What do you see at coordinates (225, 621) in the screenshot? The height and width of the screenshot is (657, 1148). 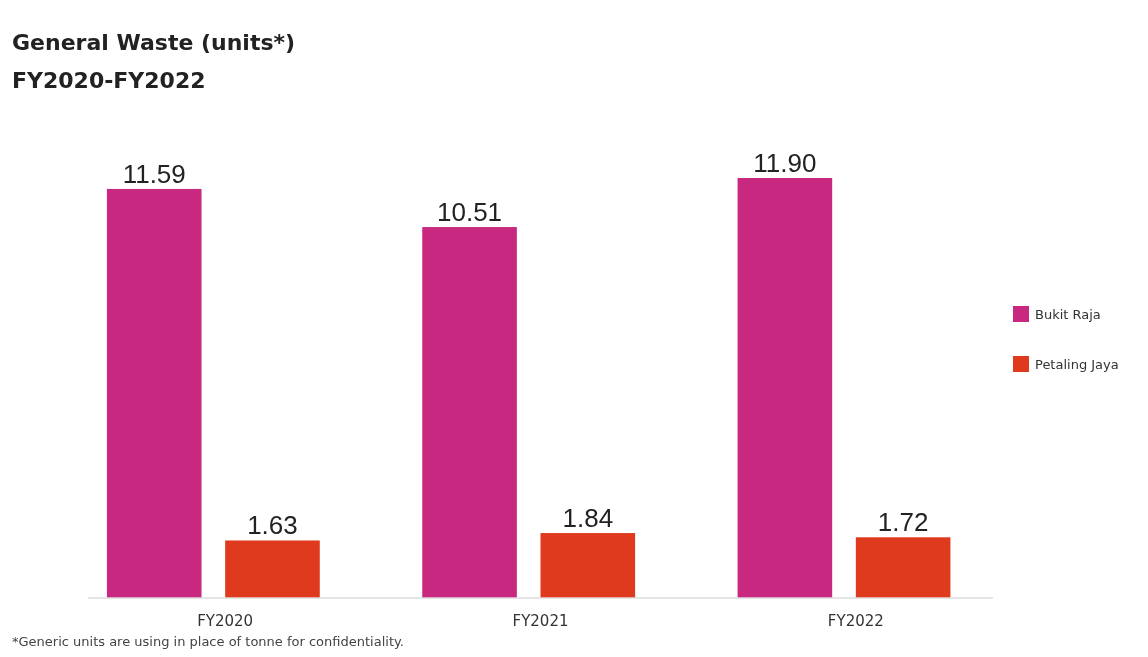 I see `x-tick-label: FY2020` at bounding box center [225, 621].